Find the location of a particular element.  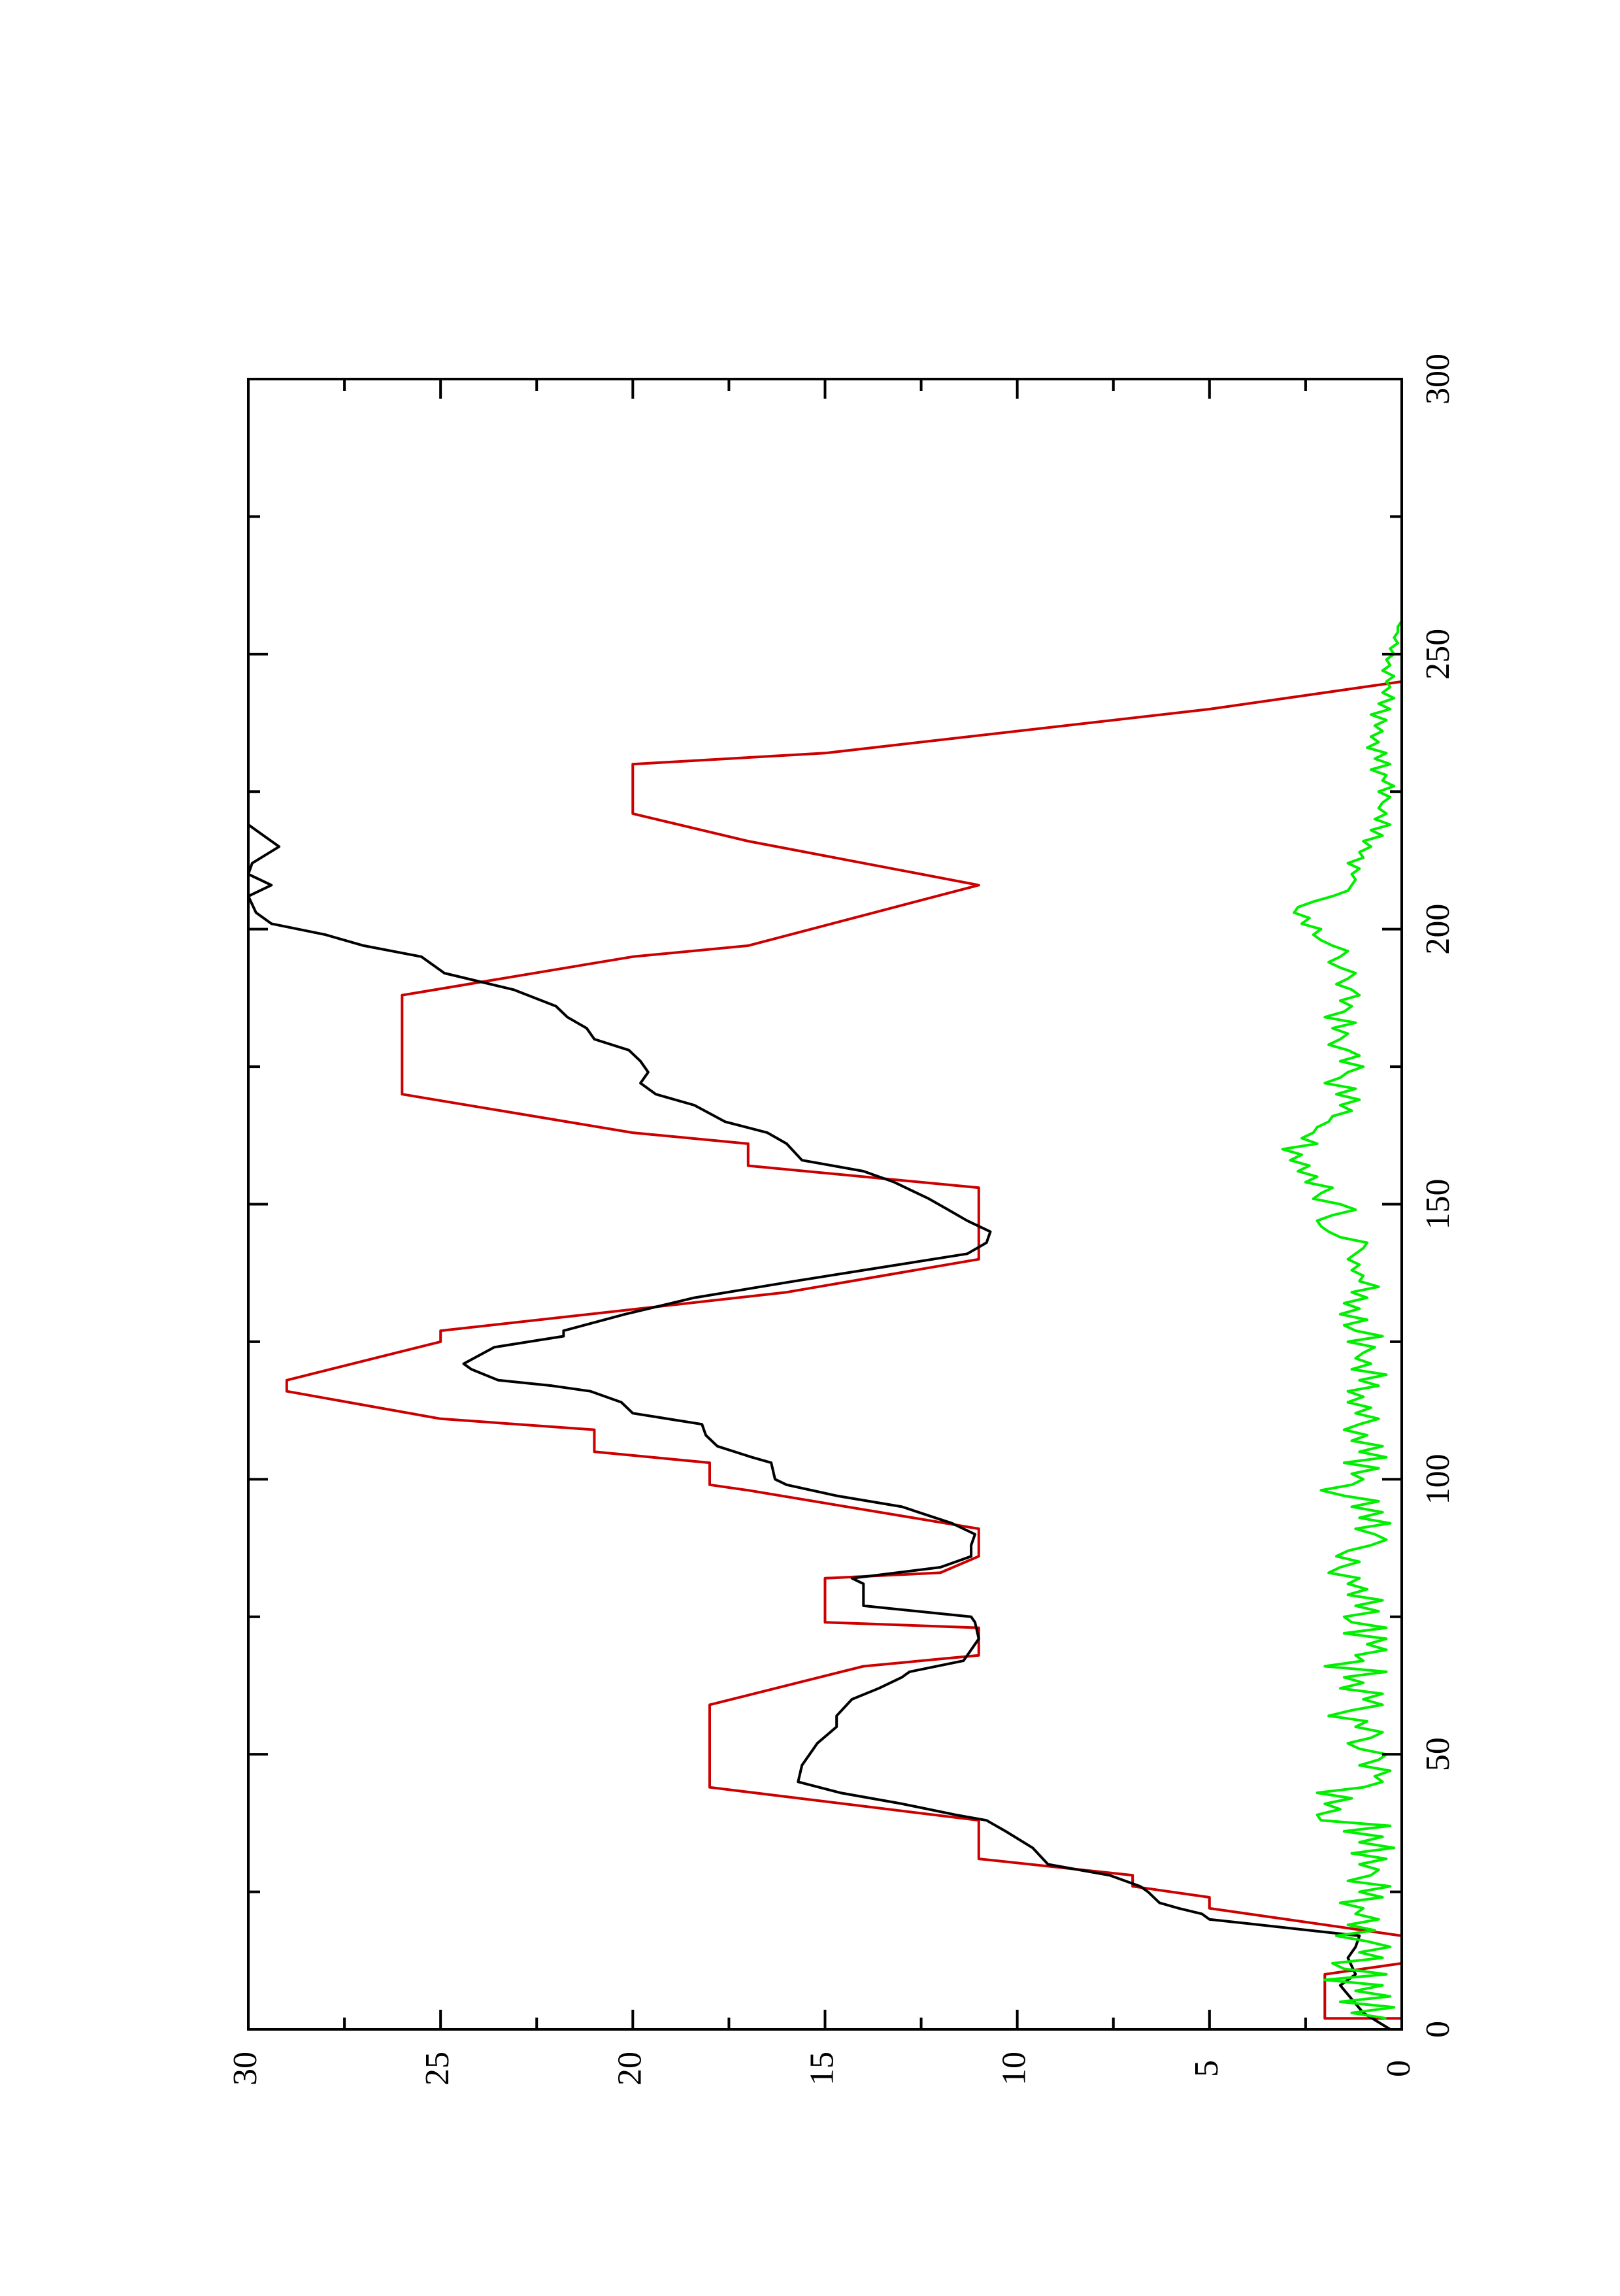

x-tick-label: 200 is located at coordinates (1438, 929).